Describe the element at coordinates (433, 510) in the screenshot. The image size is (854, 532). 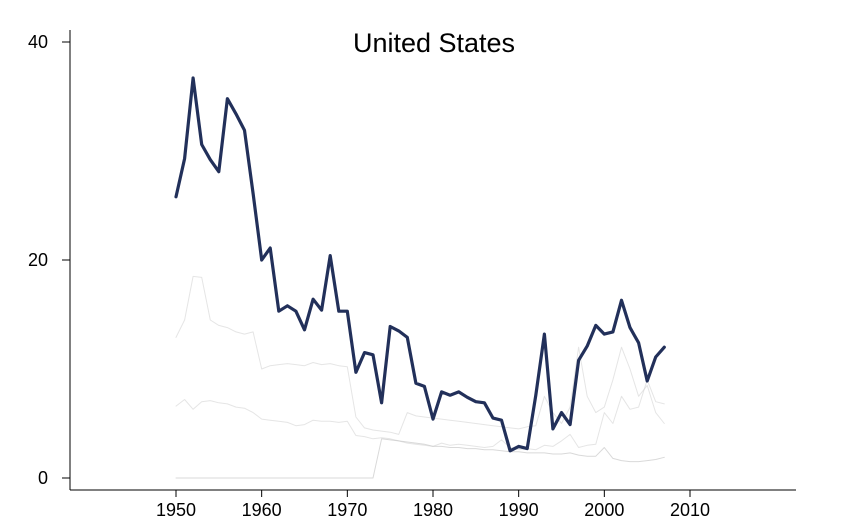
I see `x-tick-label: 1980` at that location.